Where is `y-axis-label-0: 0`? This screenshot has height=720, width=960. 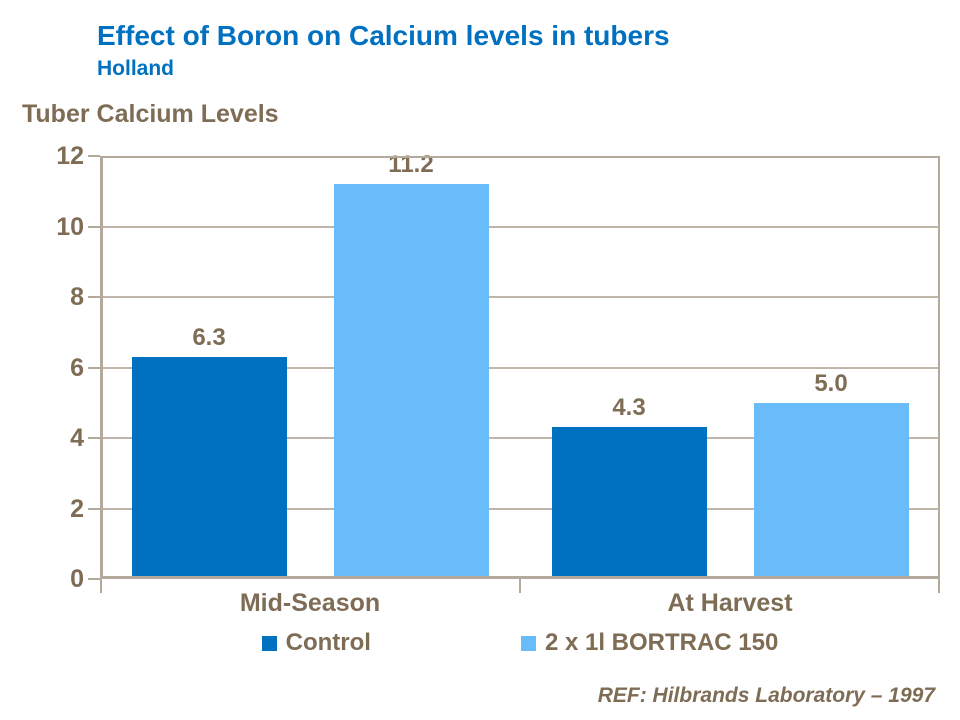
y-axis-label-0: 0 is located at coordinates (77, 579).